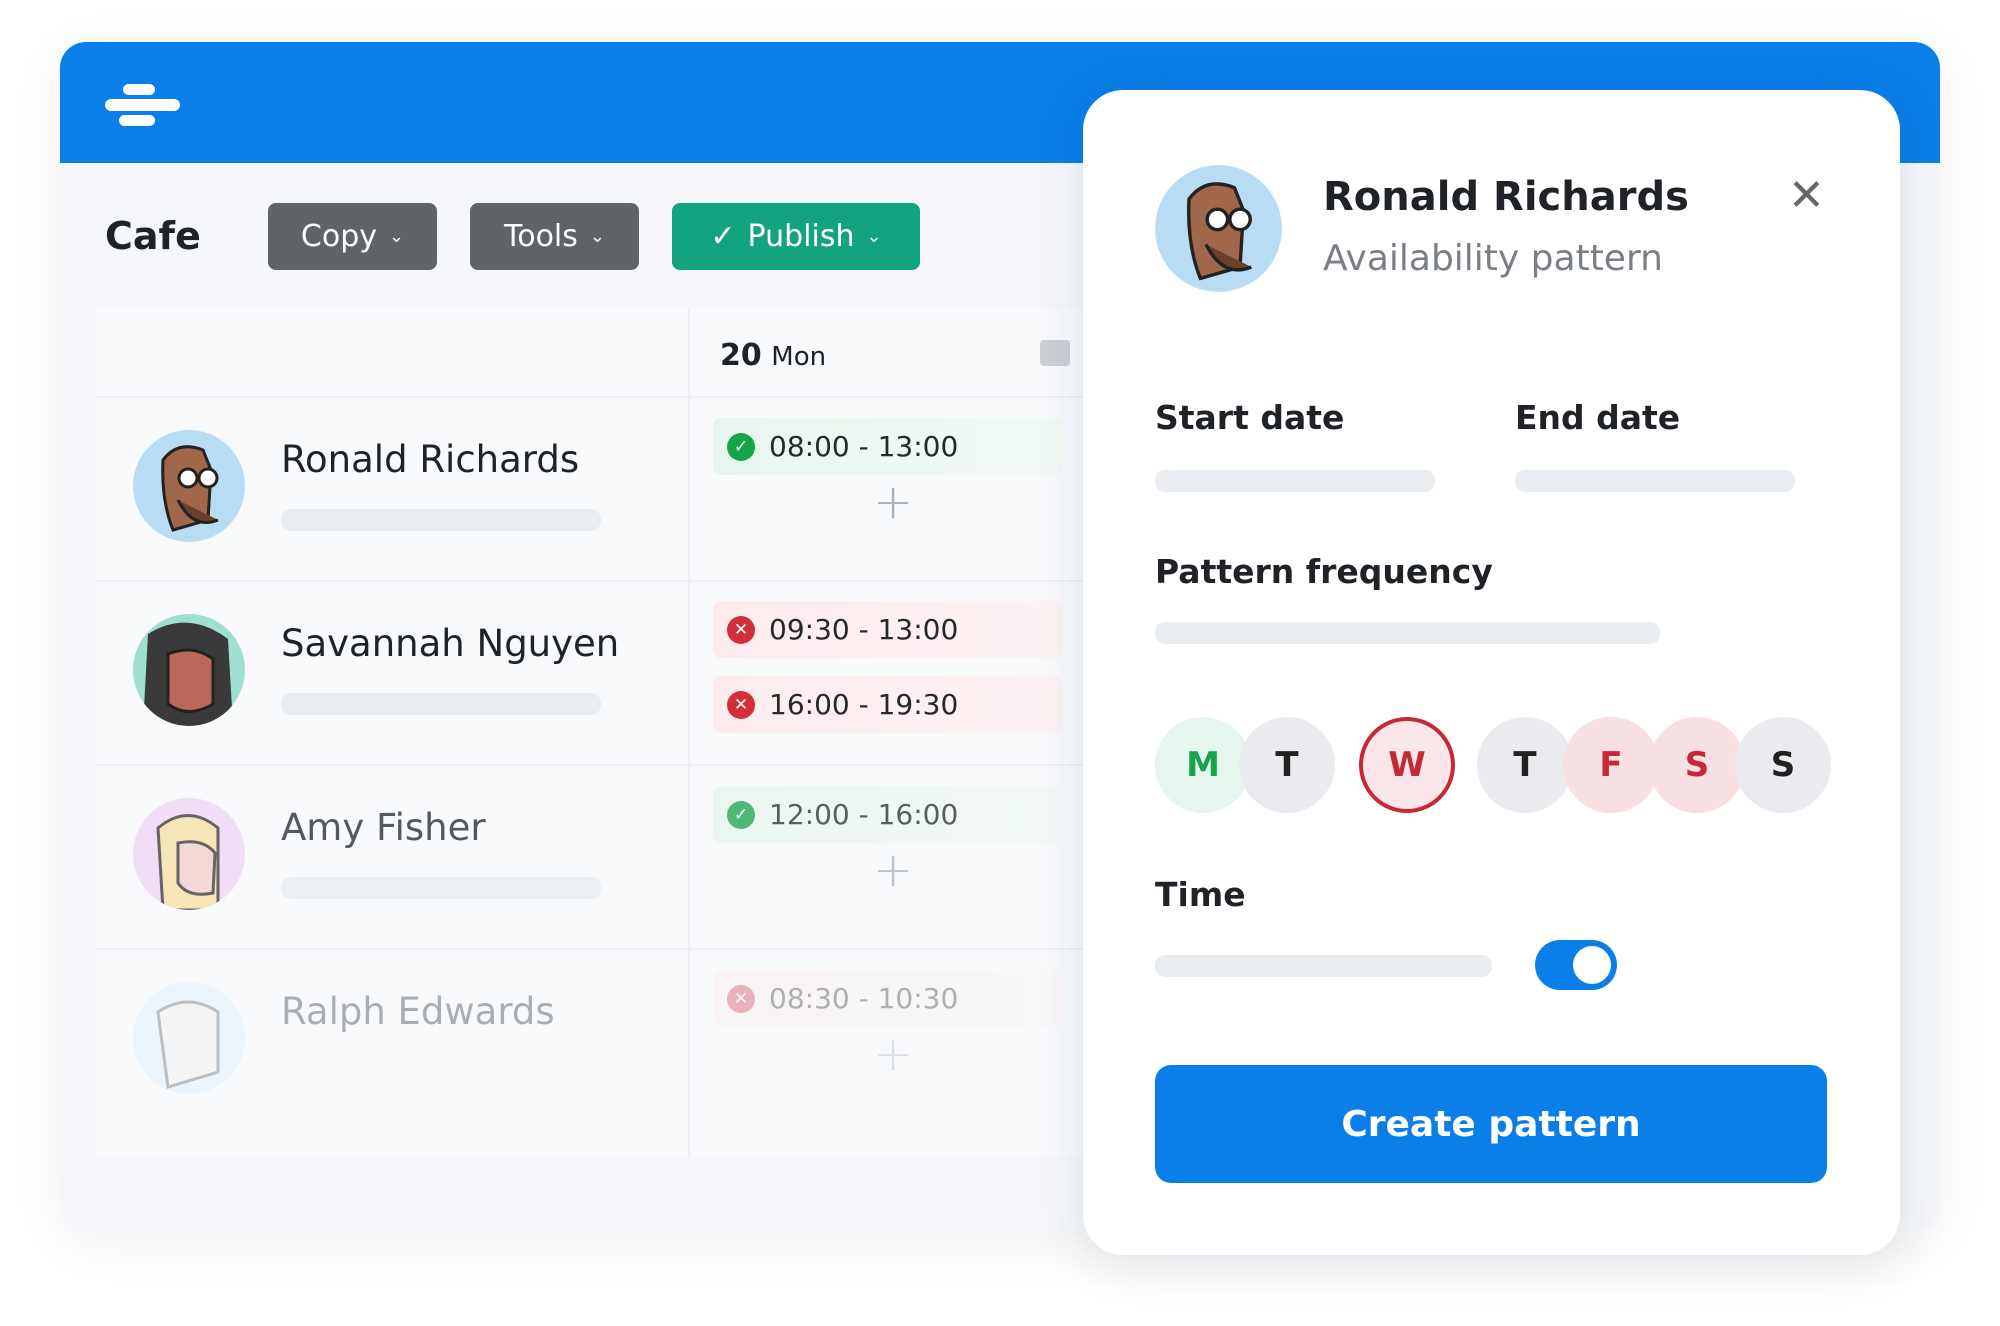  I want to click on table-row: Ronald Richards ✓ 08:00 - 13:00 +, so click(592, 488).